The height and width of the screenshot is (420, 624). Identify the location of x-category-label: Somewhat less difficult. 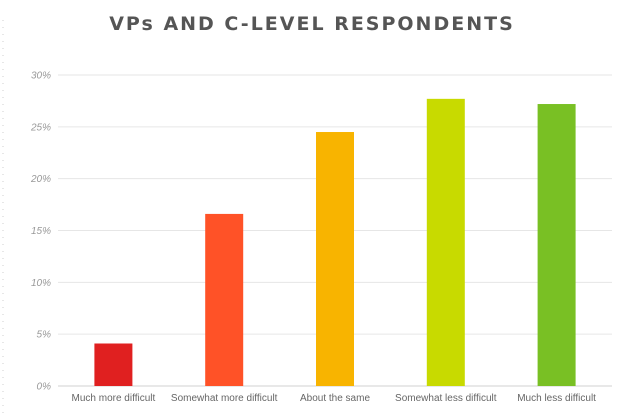
(446, 398).